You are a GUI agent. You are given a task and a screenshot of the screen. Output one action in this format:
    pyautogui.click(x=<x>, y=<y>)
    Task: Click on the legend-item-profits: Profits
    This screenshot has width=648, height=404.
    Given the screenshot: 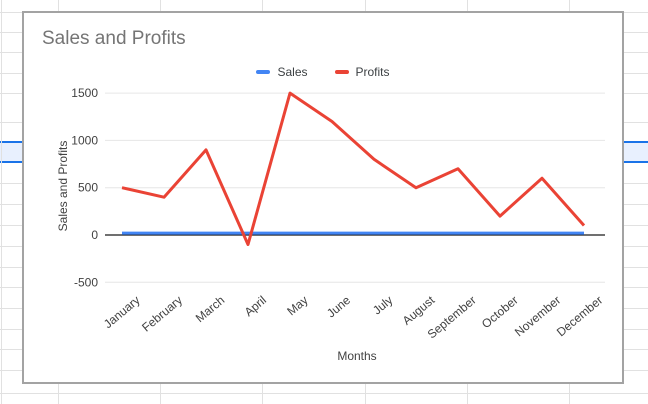 What is the action you would take?
    pyautogui.click(x=362, y=72)
    